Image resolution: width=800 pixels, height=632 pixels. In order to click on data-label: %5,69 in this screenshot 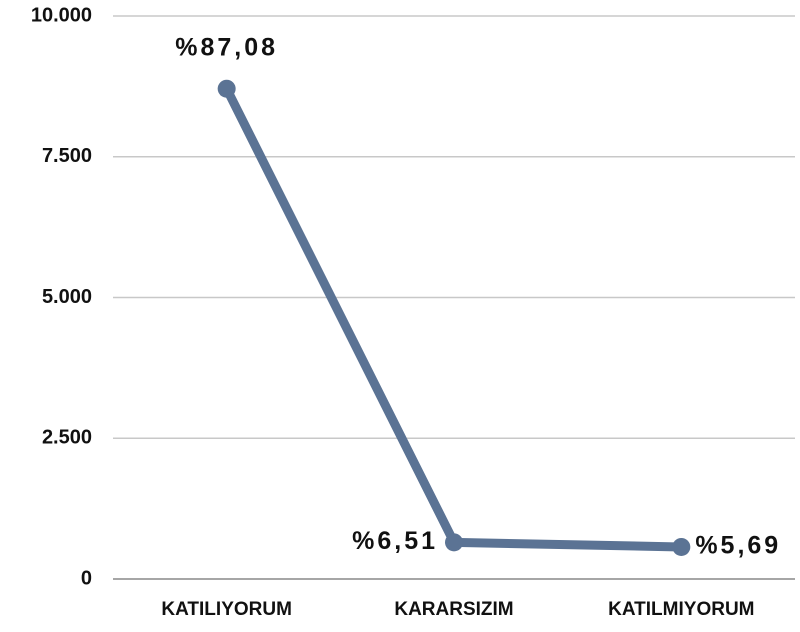, I will do `click(738, 546)`.